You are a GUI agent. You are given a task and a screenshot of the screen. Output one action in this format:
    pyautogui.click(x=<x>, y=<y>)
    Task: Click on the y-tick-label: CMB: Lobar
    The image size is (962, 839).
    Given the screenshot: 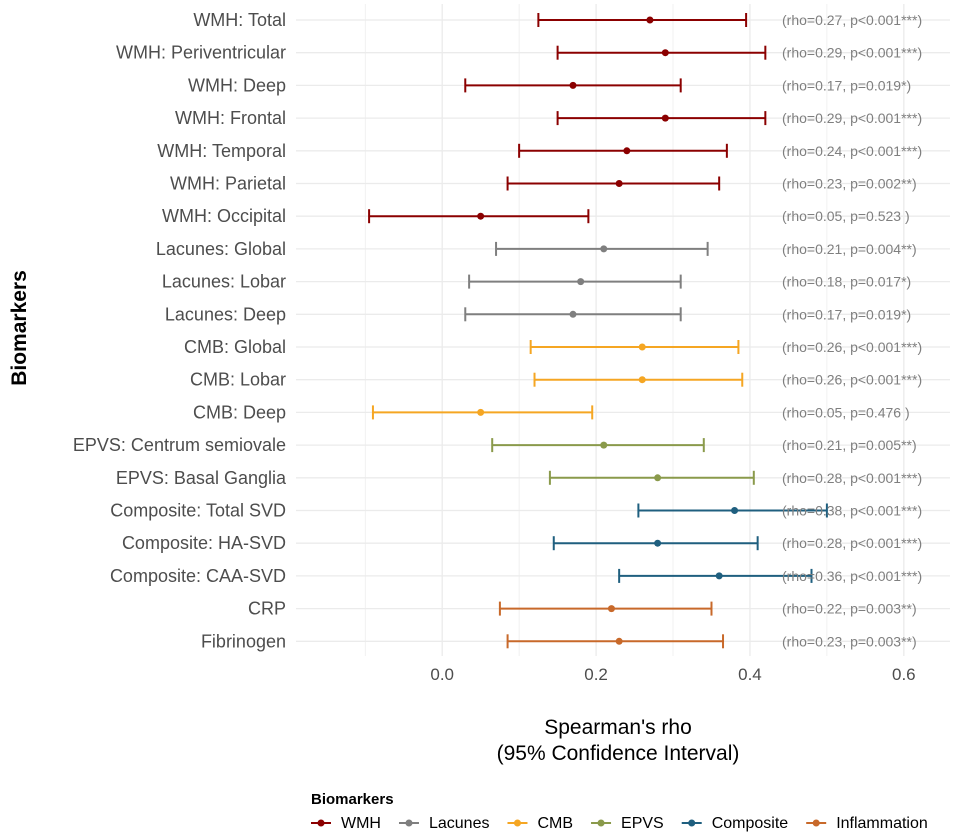 What is the action you would take?
    pyautogui.click(x=238, y=380)
    